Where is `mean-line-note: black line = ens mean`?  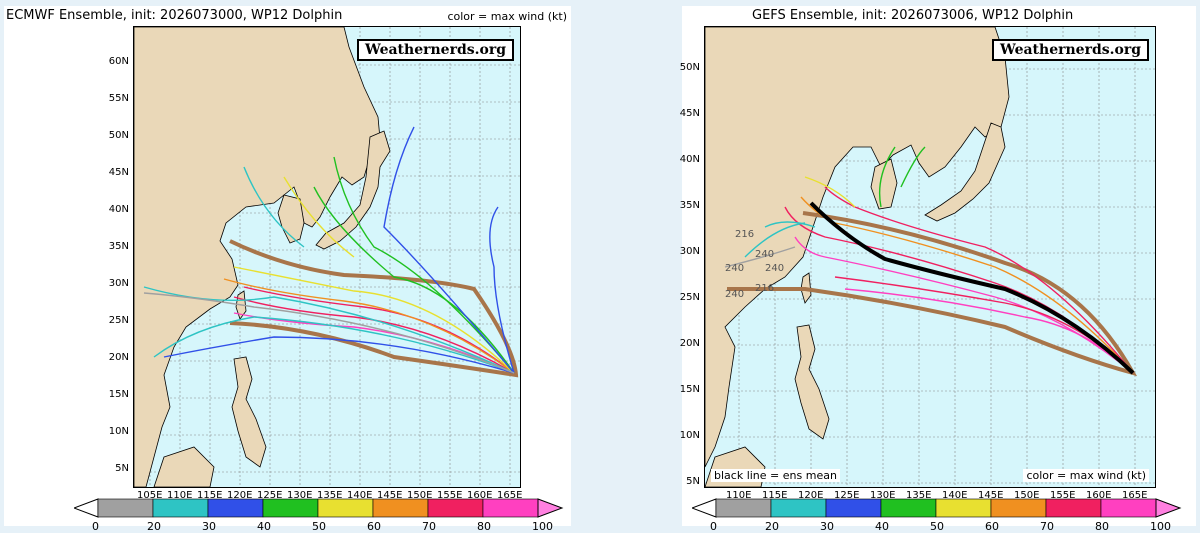
mean-line-note: black line = ens mean is located at coordinates (775, 475).